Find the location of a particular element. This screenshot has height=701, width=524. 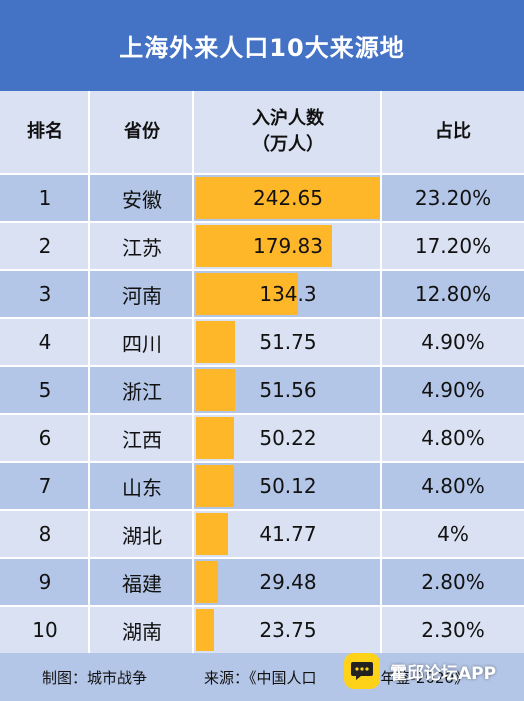

table-row: 5 浙江 51.56 4.90% is located at coordinates (262, 391).